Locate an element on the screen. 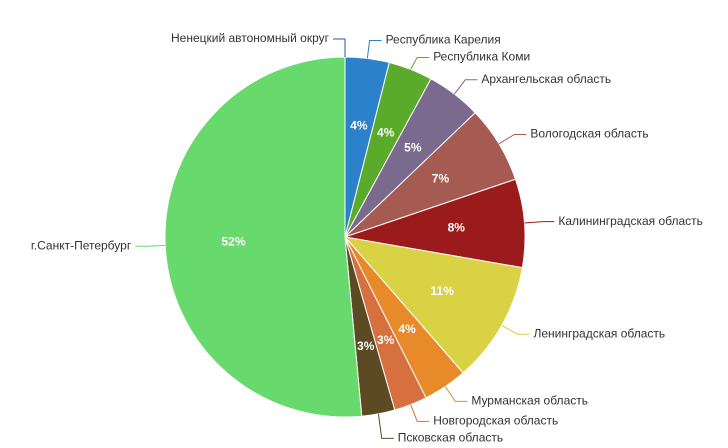 Image resolution: width=728 pixels, height=448 pixels. category-label: г.Санкт-Петербург is located at coordinates (81, 245).